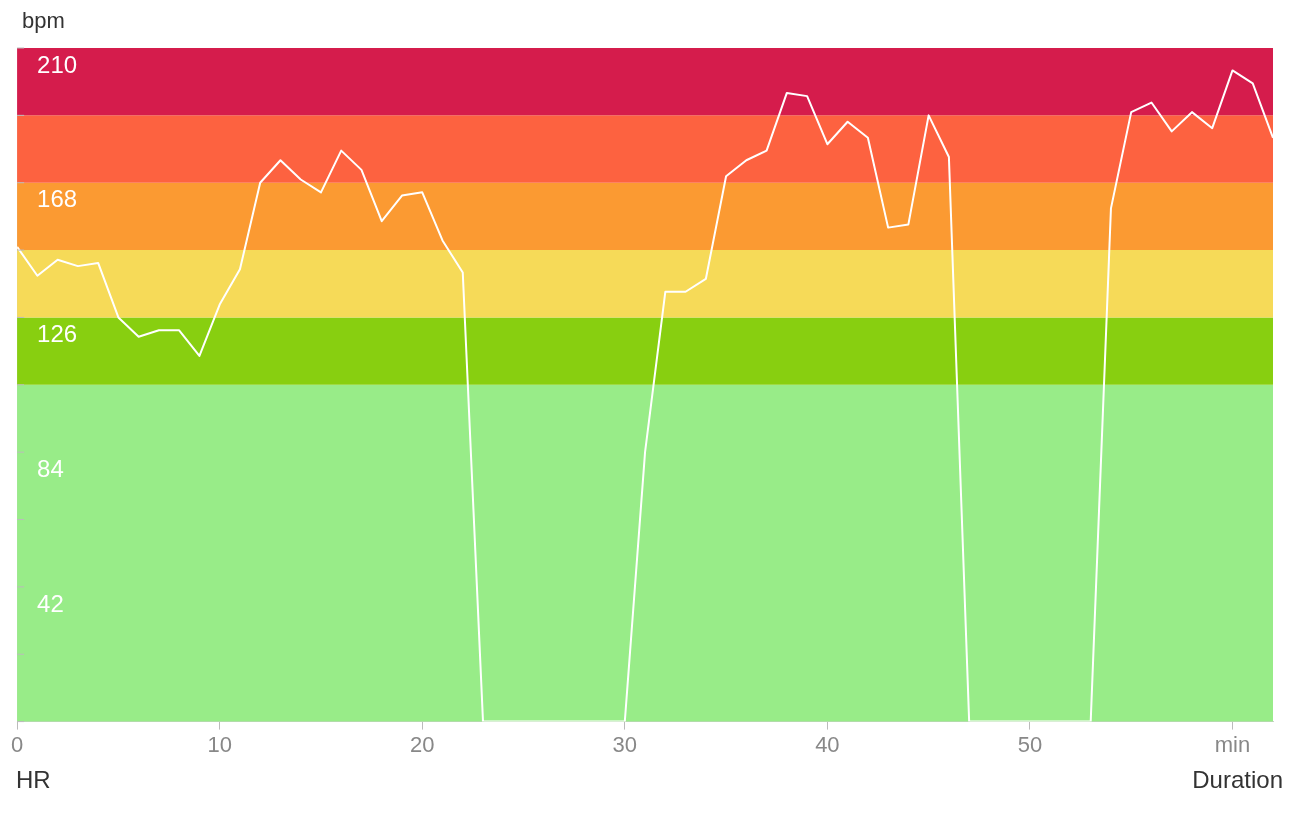 This screenshot has height=819, width=1297. What do you see at coordinates (1237, 780) in the screenshot?
I see `x-axis-title: Duration` at bounding box center [1237, 780].